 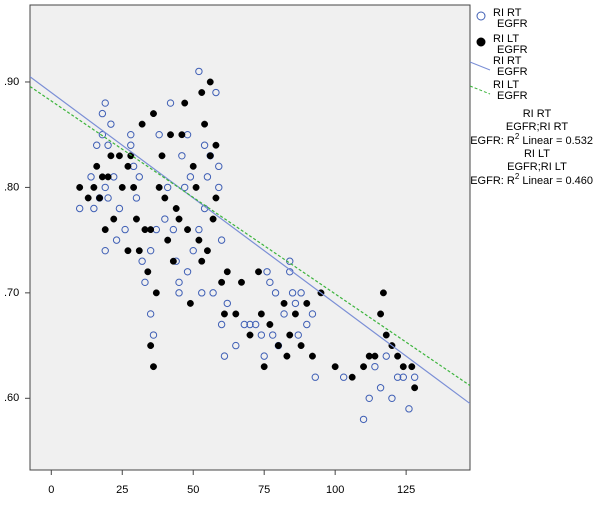 I want to click on legend-marker, so click(x=481, y=16).